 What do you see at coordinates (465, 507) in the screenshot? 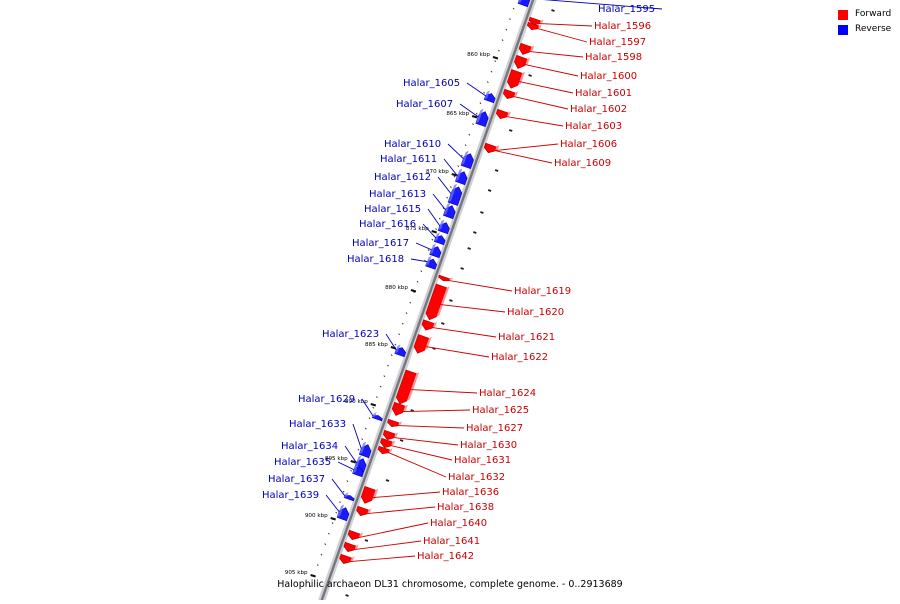
I see `gene-label-halar-1638: Halar_1638` at bounding box center [465, 507].